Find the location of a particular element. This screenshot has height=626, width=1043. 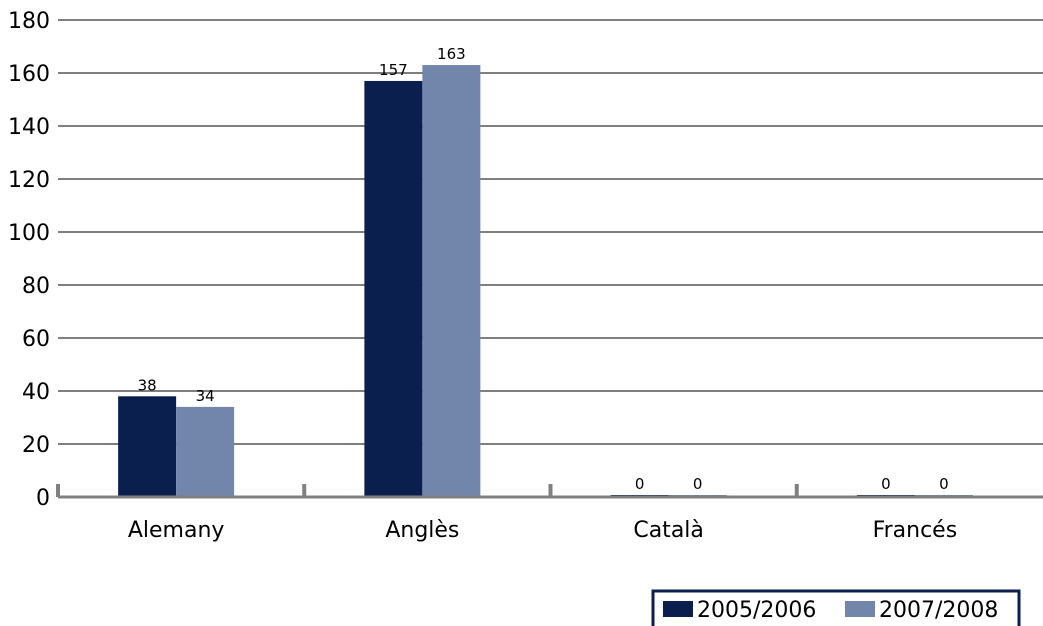

category-label: Anglès is located at coordinates (422, 530).